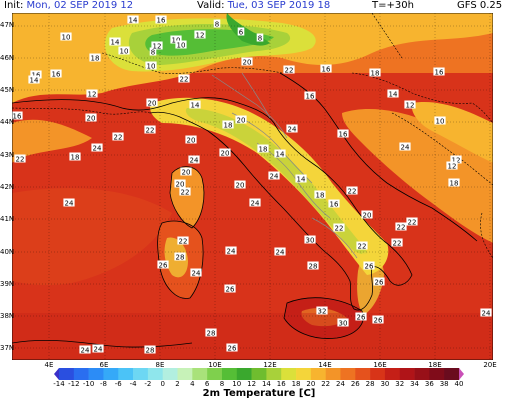 The height and width of the screenshot is (400, 518). I want to click on temperature-value: 12, so click(456, 161).